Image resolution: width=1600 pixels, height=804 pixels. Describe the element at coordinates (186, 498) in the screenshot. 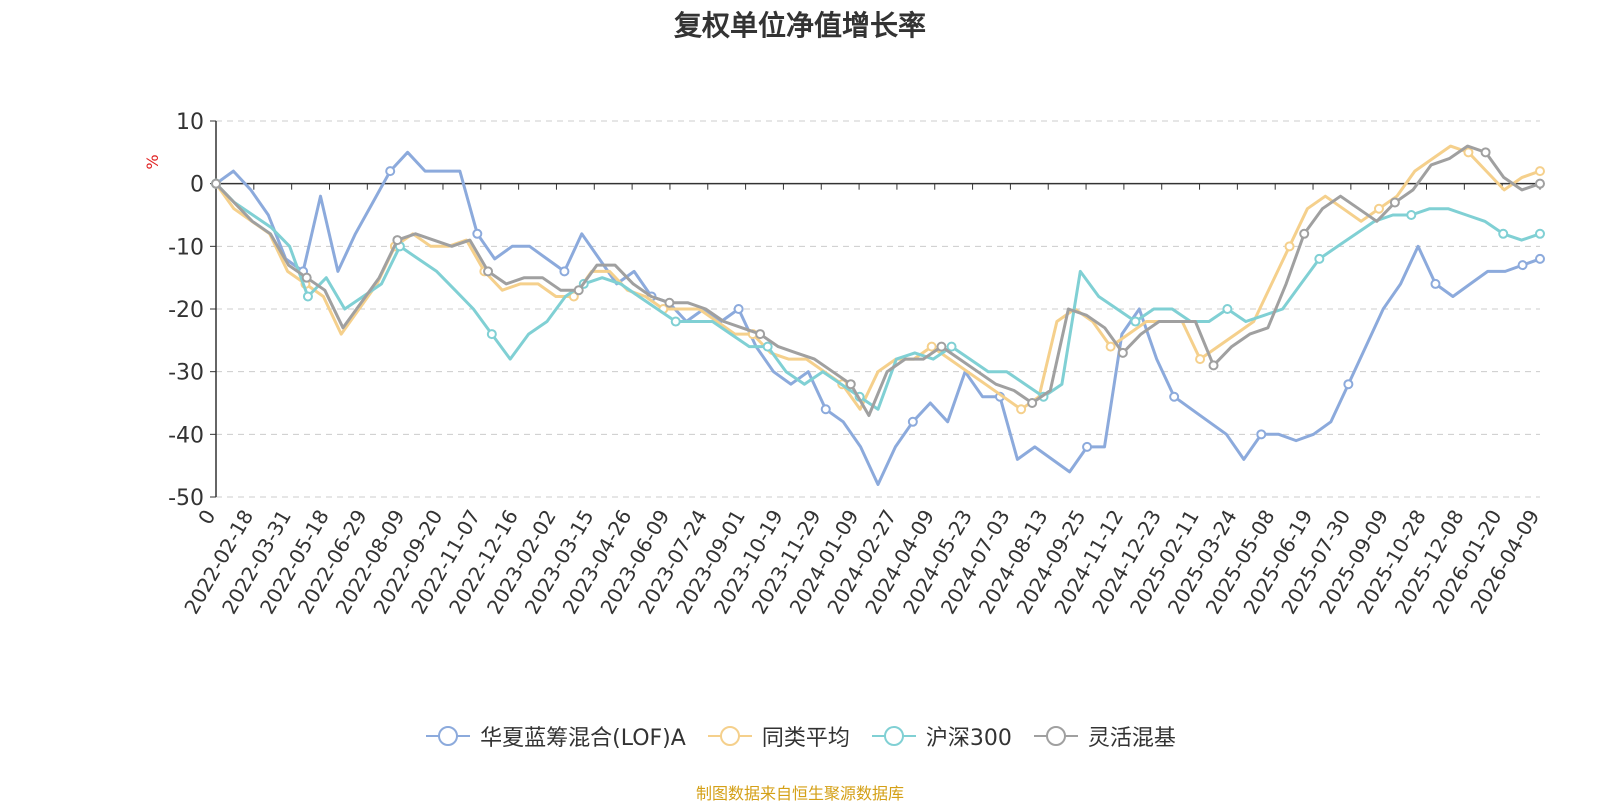

I see `y-tick-label: -50` at that location.